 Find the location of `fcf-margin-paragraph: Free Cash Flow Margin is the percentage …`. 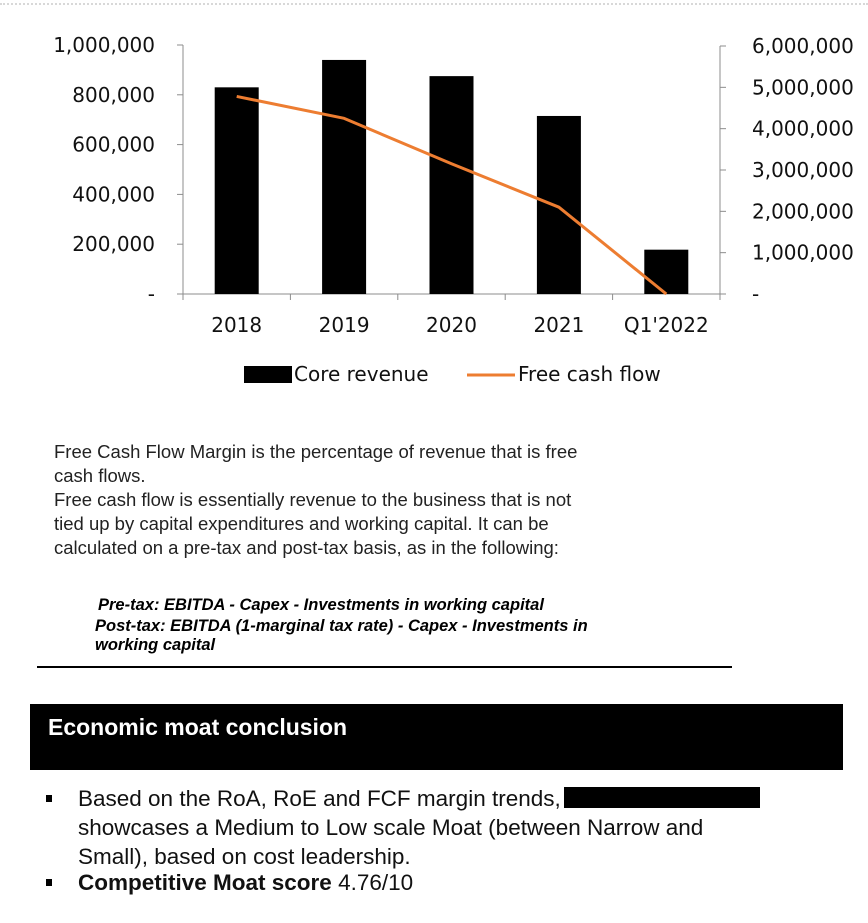

fcf-margin-paragraph: Free Cash Flow Margin is the percentage … is located at coordinates (384, 500).